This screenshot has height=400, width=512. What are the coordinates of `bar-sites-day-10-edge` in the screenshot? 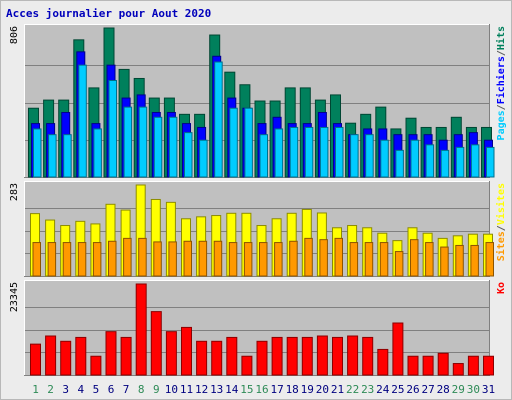 It's located at (172, 259).